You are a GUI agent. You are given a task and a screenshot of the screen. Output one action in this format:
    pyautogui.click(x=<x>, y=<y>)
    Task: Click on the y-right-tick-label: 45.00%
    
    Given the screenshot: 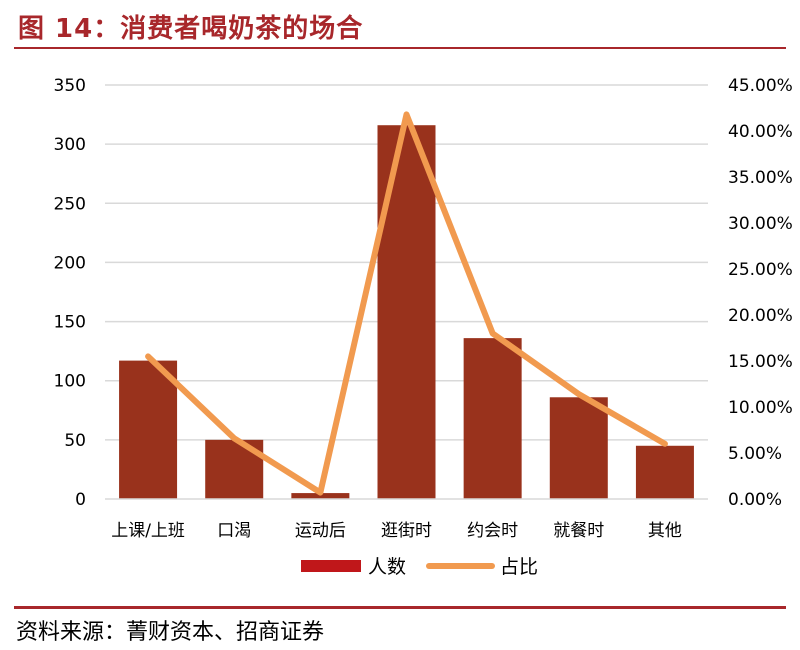 What is the action you would take?
    pyautogui.click(x=760, y=86)
    